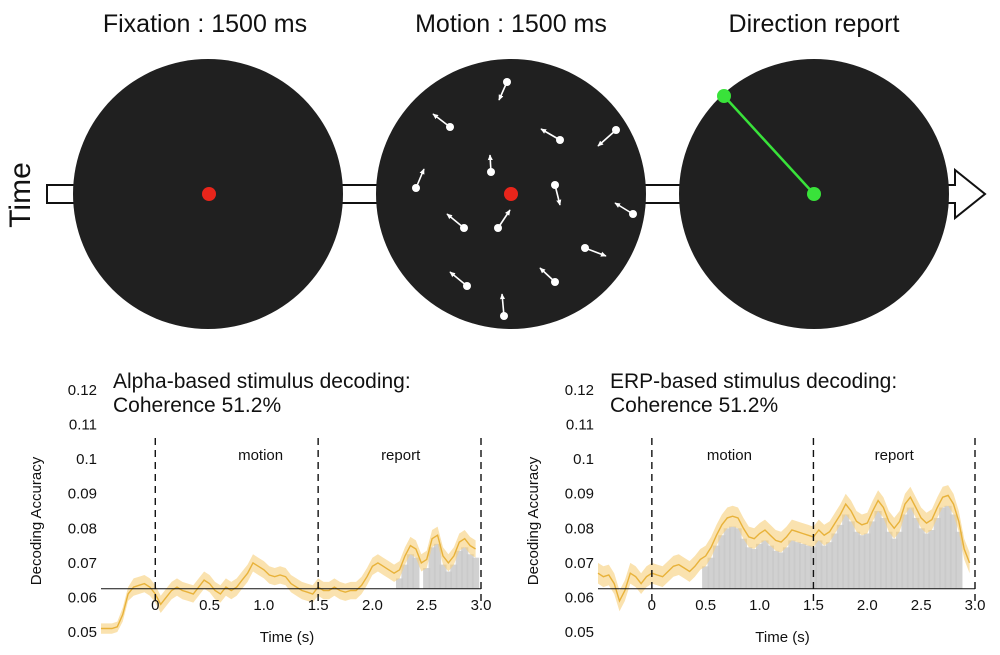 The width and height of the screenshot is (1000, 655). I want to click on chart-title: ERP-based stimulus decoding:, so click(753, 381).